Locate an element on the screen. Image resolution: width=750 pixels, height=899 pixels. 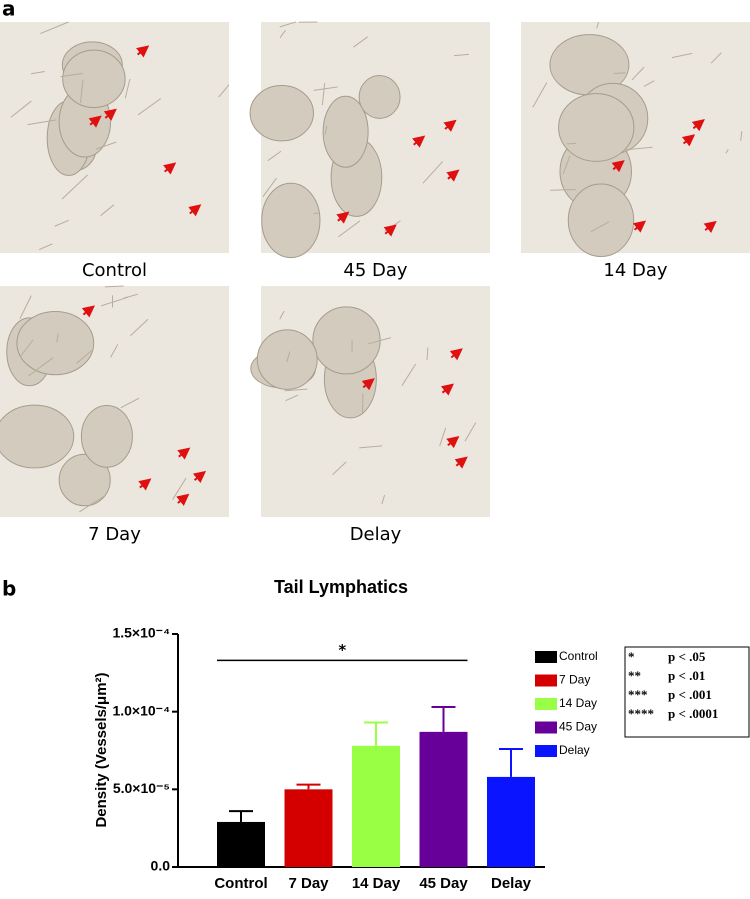
image-caption: 45 Day is located at coordinates (375, 270).